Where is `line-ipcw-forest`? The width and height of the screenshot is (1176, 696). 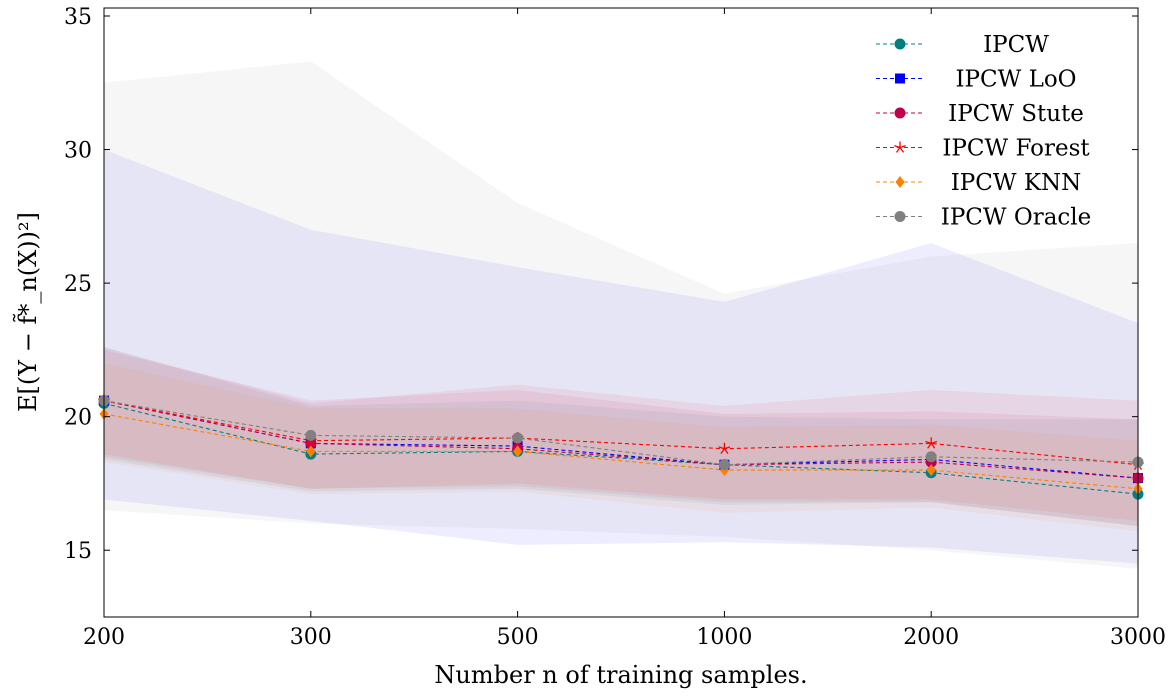 line-ipcw-forest is located at coordinates (621, 433).